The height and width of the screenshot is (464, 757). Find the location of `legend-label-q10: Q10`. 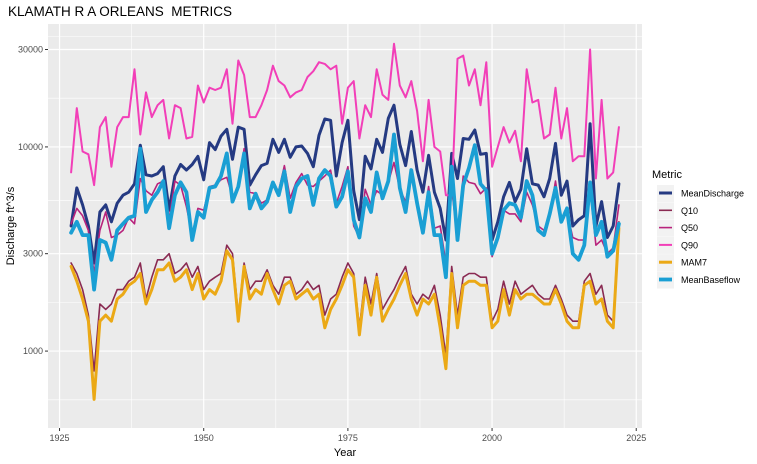

legend-label-q10: Q10 is located at coordinates (689, 211).